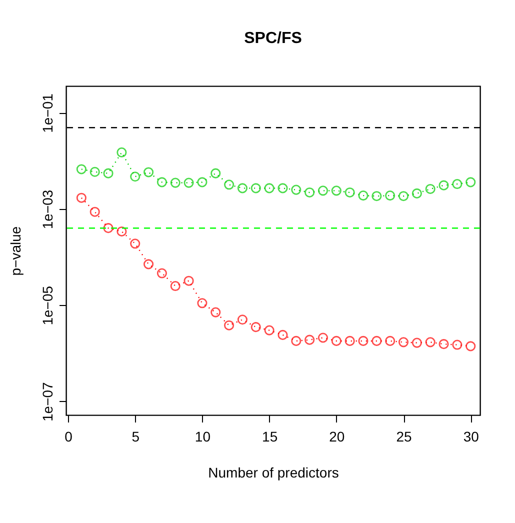 The width and height of the screenshot is (515, 523). What do you see at coordinates (270, 436) in the screenshot?
I see `x-tick-label: 15` at bounding box center [270, 436].